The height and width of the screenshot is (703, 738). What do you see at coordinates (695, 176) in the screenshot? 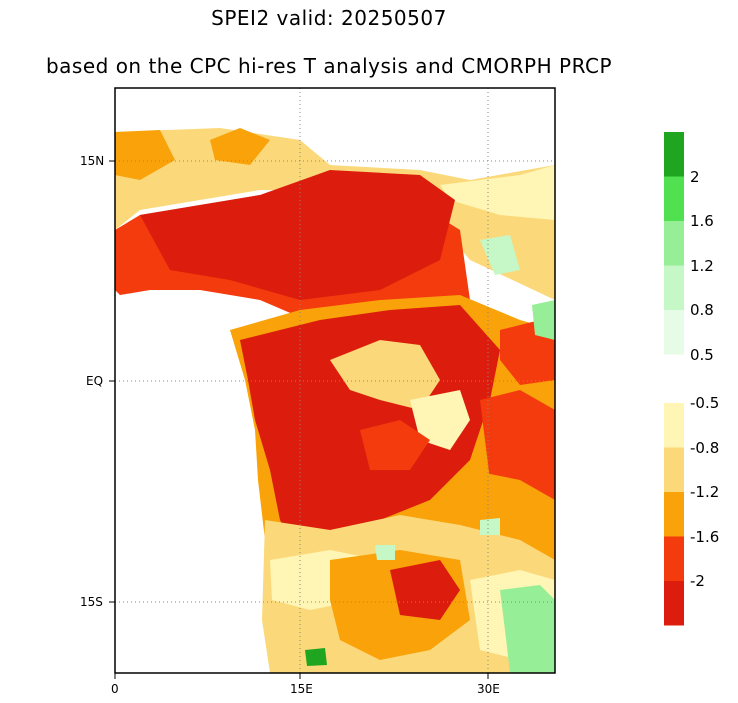
I see `colorbar-label: 2` at bounding box center [695, 176].